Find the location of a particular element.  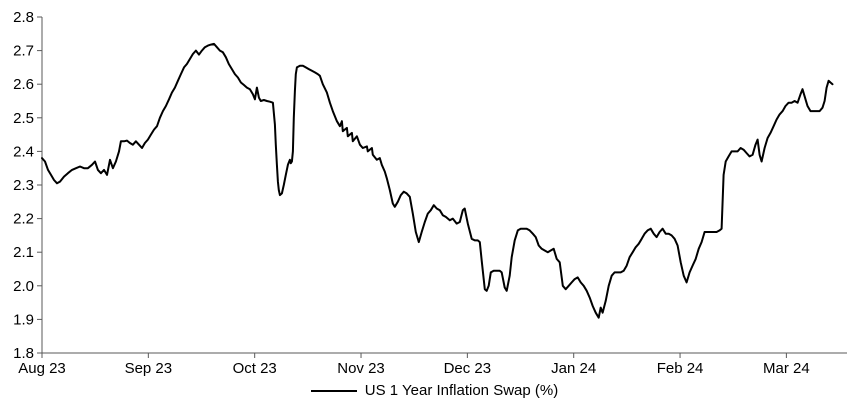

y-tick-label: 2.6 is located at coordinates (23, 84).